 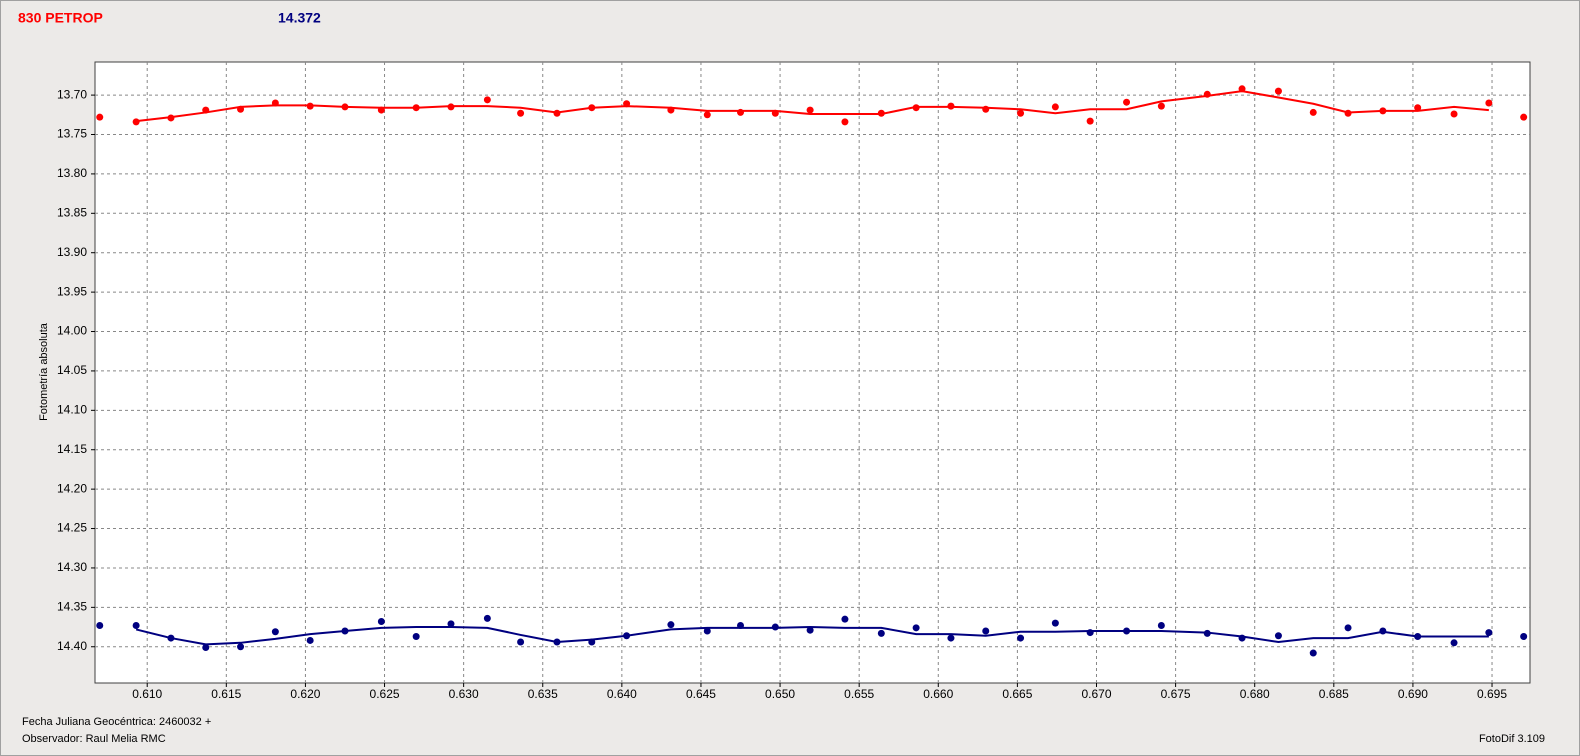 What do you see at coordinates (60, 18) in the screenshot?
I see `legend-entry: 830 PETROP` at bounding box center [60, 18].